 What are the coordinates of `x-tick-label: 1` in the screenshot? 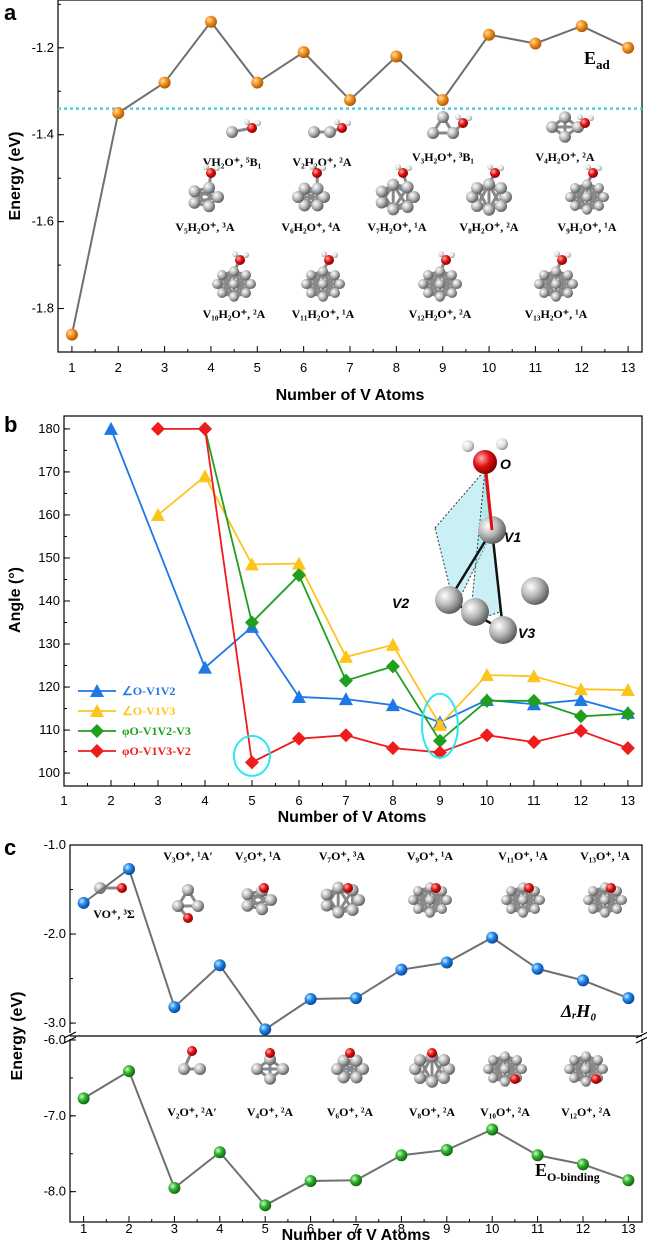 It's located at (83, 1228).